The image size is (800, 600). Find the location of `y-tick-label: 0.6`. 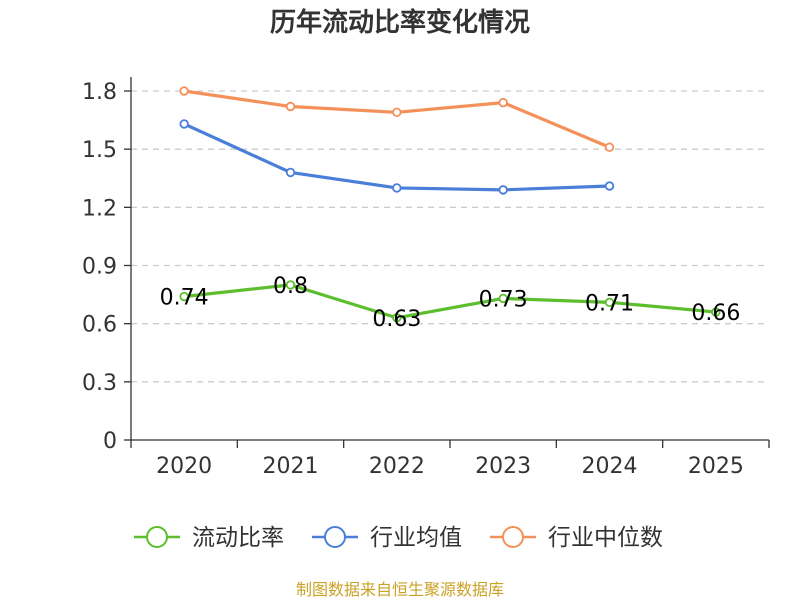

y-tick-label: 0.6 is located at coordinates (99, 325).